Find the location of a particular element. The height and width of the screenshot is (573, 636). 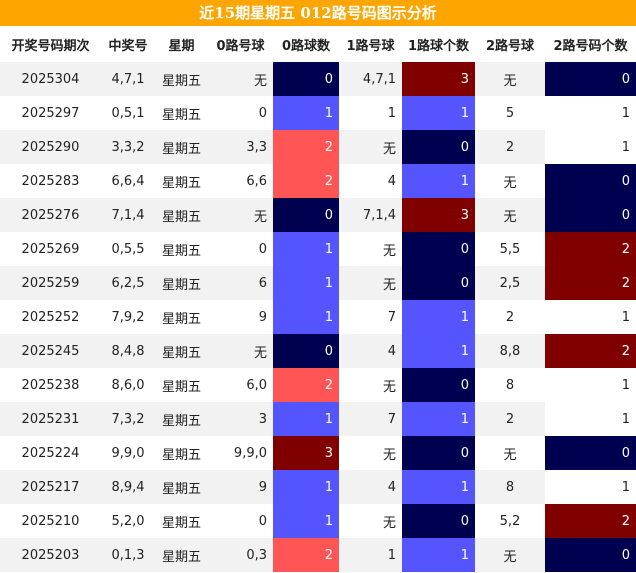

column-header: 1路号球 is located at coordinates (370, 46).